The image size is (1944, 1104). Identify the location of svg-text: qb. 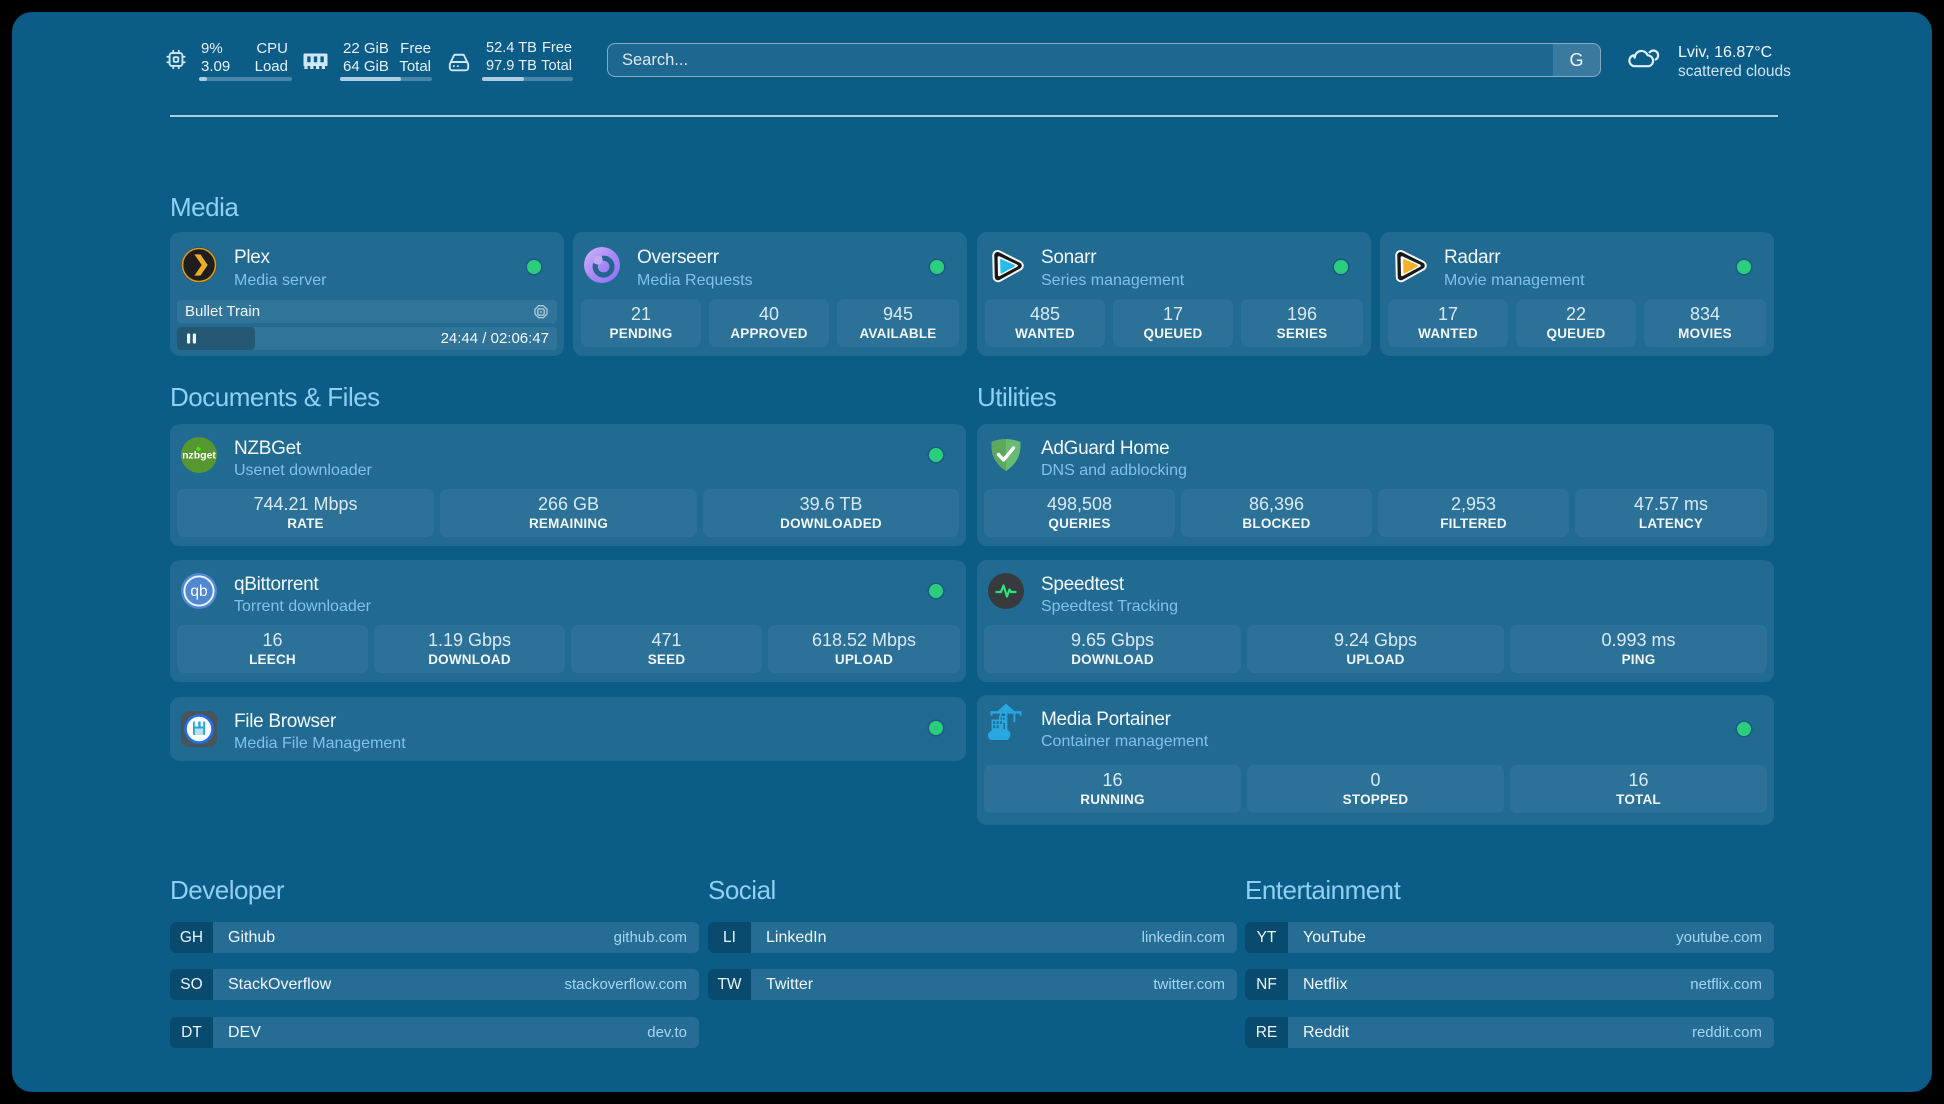
(198, 591).